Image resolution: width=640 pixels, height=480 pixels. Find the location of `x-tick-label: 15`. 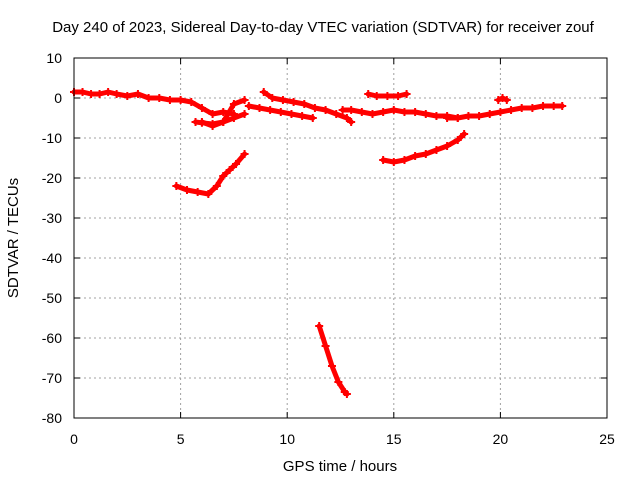

x-tick-label: 15 is located at coordinates (394, 439).